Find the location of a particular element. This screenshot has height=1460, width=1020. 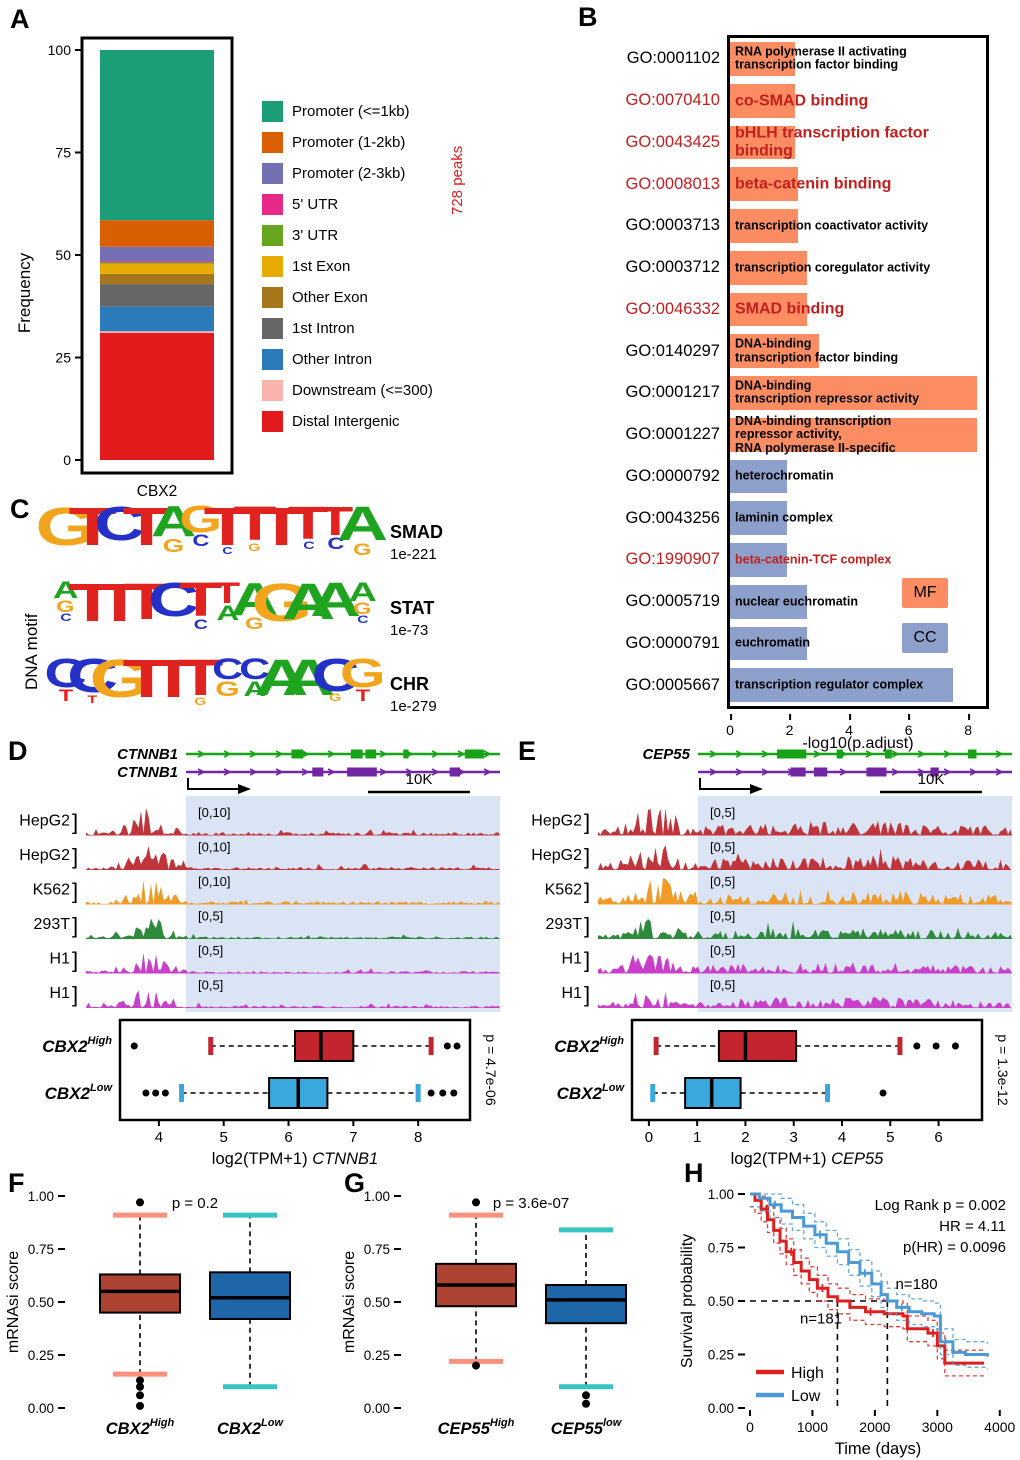

panel-g-label: G is located at coordinates (355, 1183).